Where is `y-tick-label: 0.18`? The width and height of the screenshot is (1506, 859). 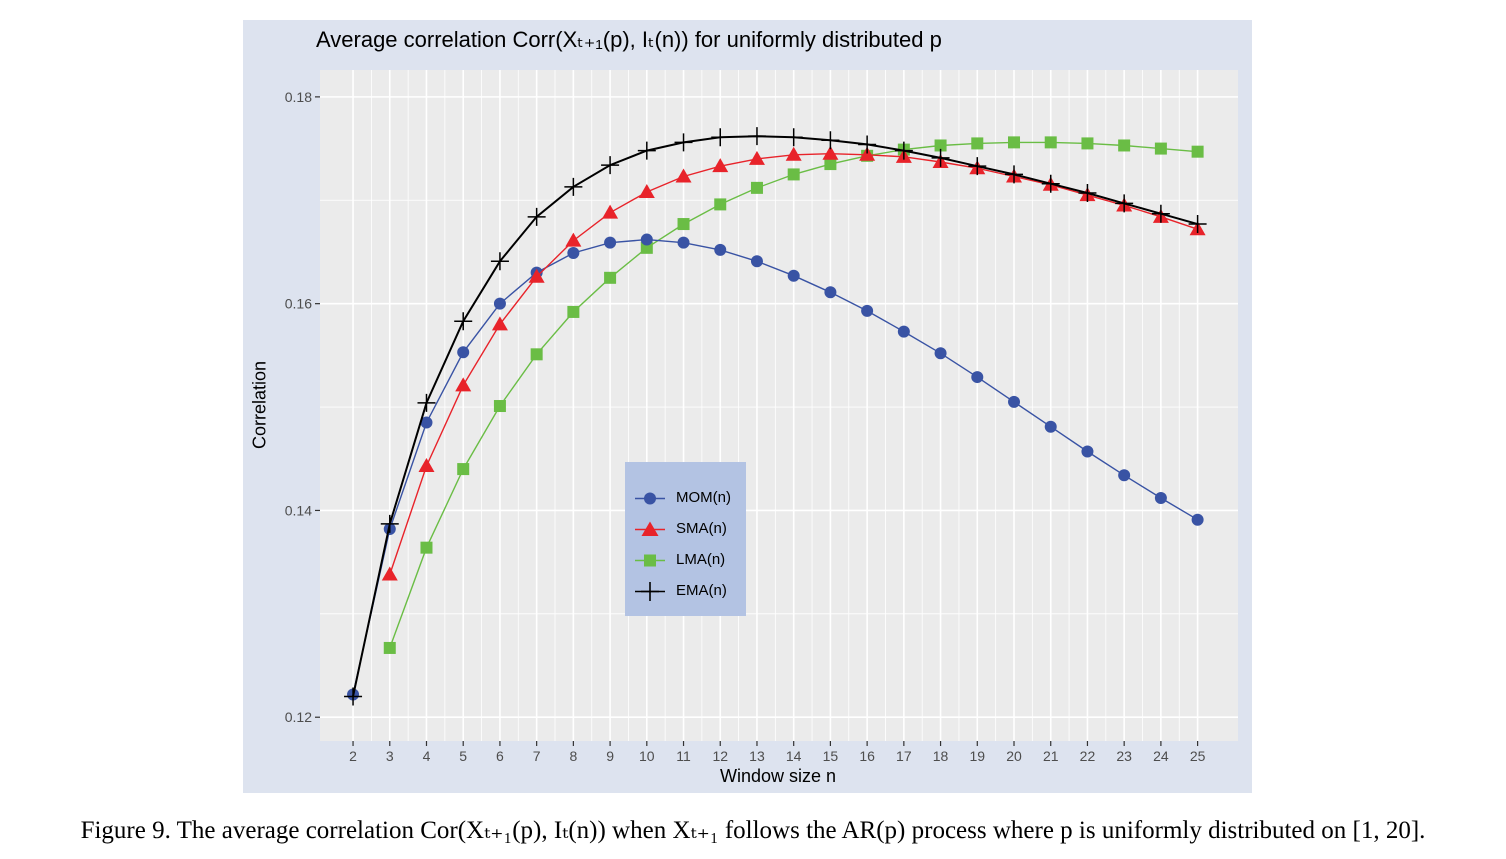 y-tick-label: 0.18 is located at coordinates (298, 97).